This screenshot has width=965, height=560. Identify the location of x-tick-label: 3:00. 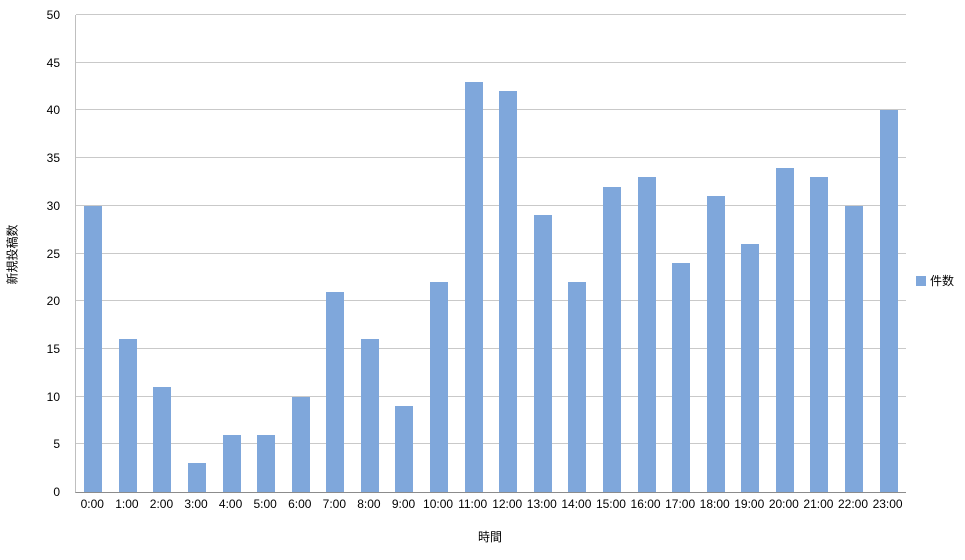
(196, 504).